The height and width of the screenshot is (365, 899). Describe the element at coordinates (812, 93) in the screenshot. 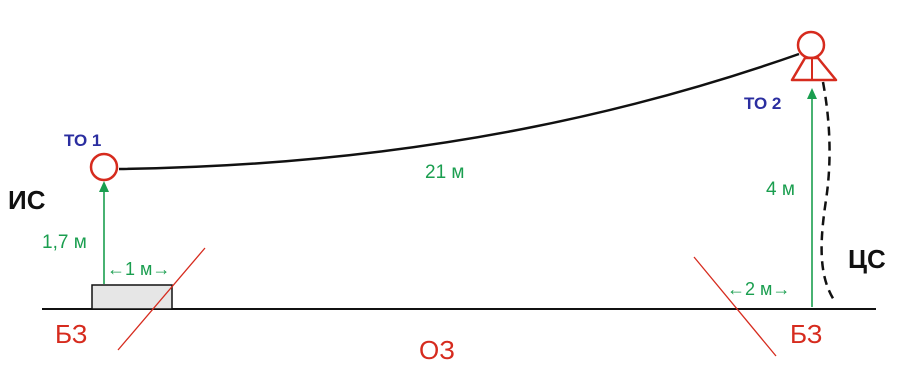

I see `height-arrow-right-head` at that location.